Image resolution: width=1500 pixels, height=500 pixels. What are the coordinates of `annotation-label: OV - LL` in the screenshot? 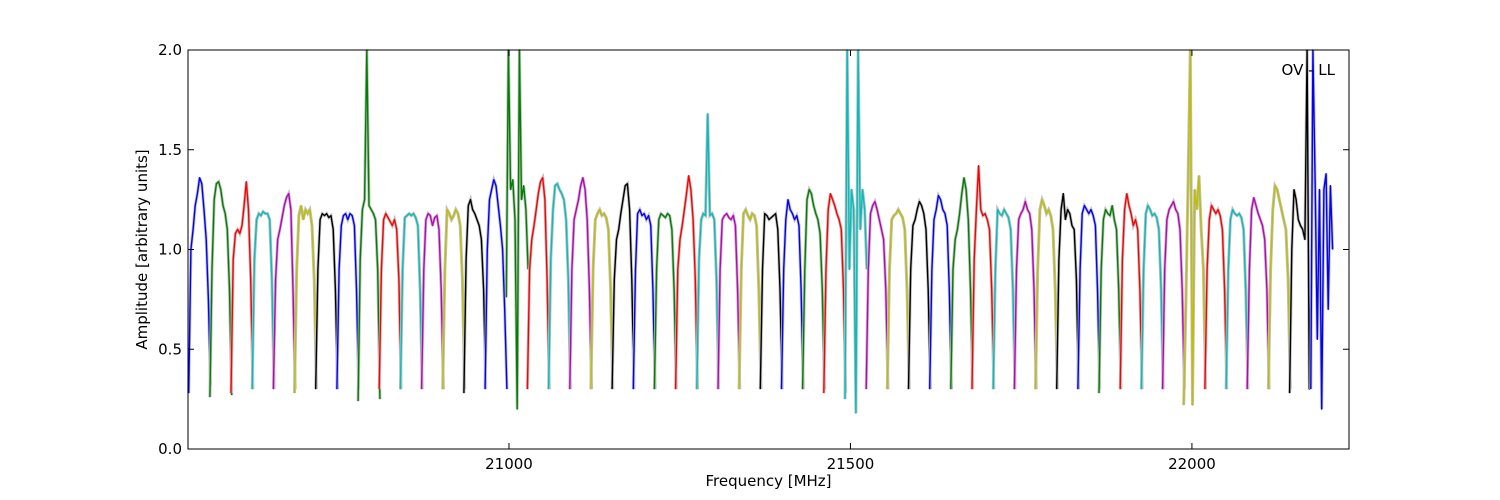 It's located at (1309, 70).